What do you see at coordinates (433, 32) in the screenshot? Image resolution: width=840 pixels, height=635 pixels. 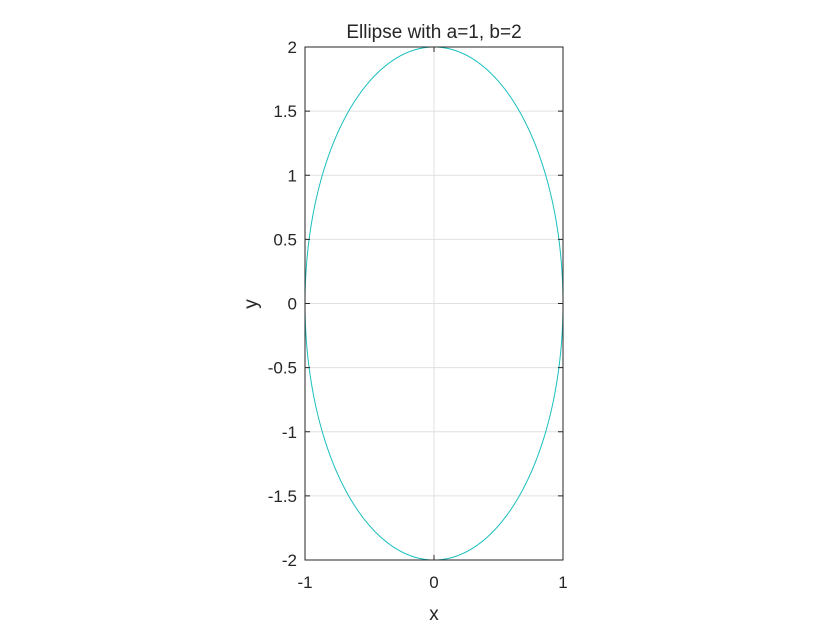 I see `chart-title: Ellipse with a=1, b=2` at bounding box center [433, 32].